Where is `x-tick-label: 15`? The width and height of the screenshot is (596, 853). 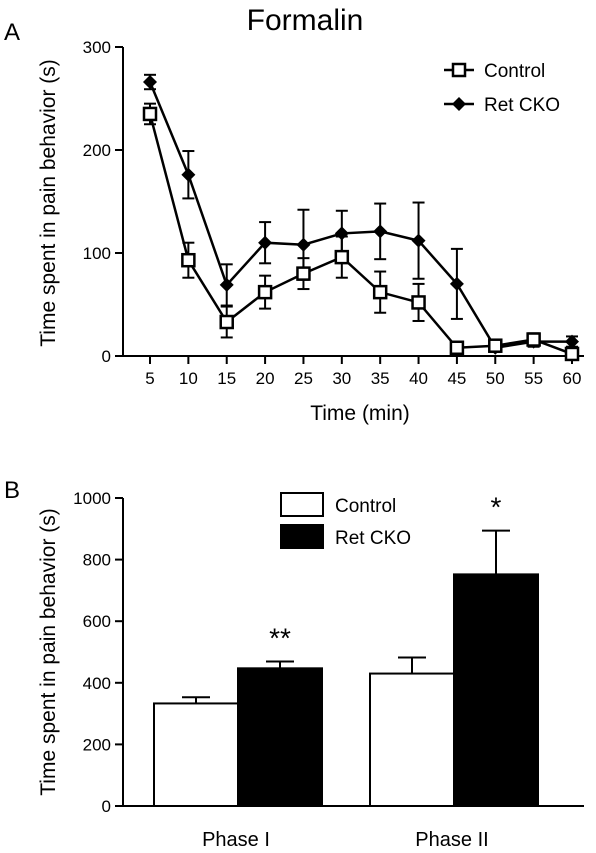 x-tick-label: 15 is located at coordinates (226, 378).